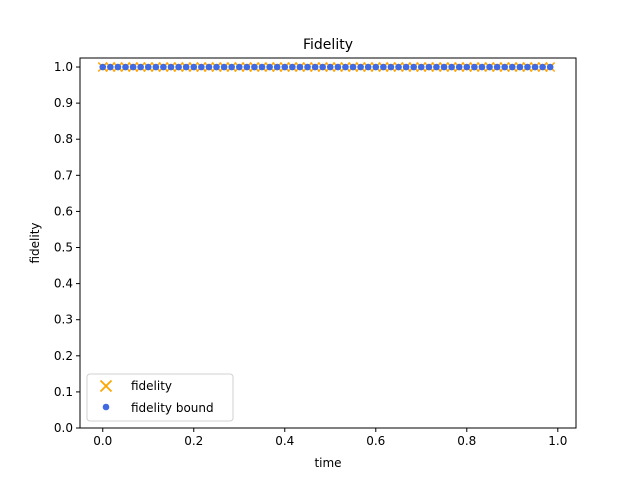  What do you see at coordinates (63, 392) in the screenshot?
I see `y-tick-label: 0.1` at bounding box center [63, 392].